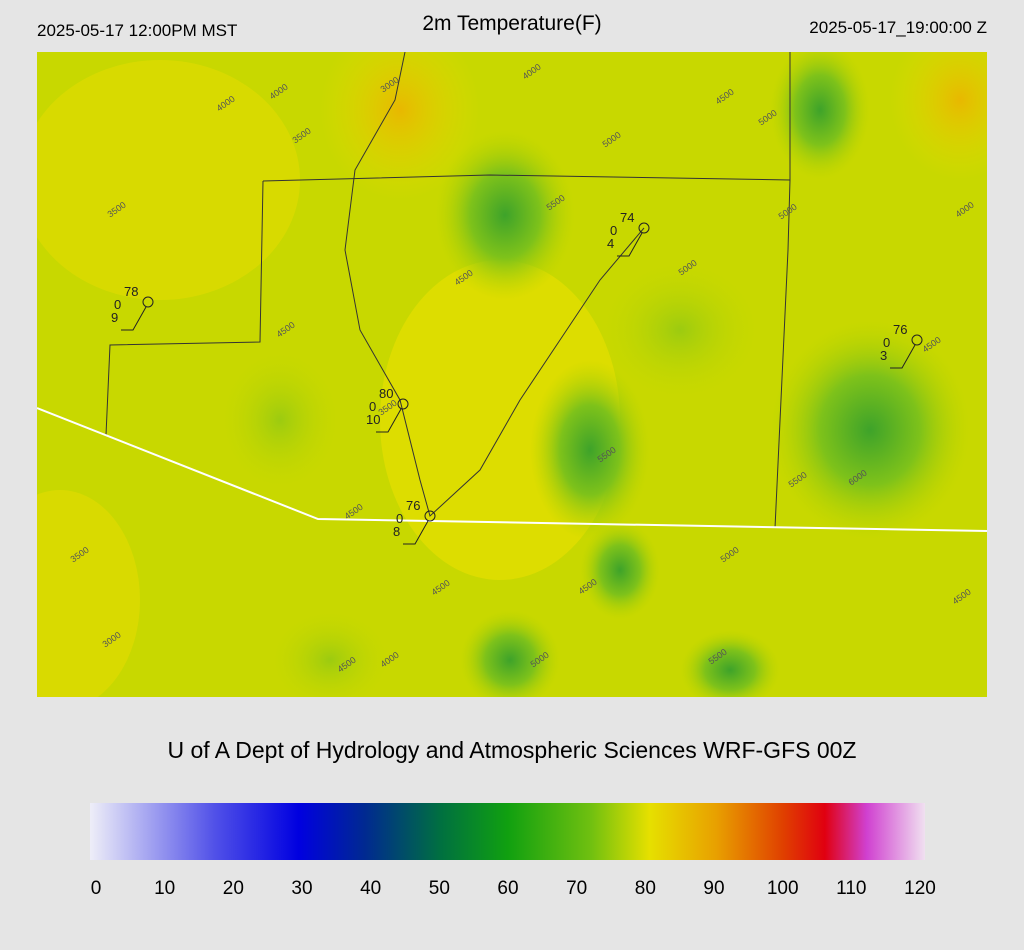  I want to click on colorbar-tick: 120, so click(920, 888).